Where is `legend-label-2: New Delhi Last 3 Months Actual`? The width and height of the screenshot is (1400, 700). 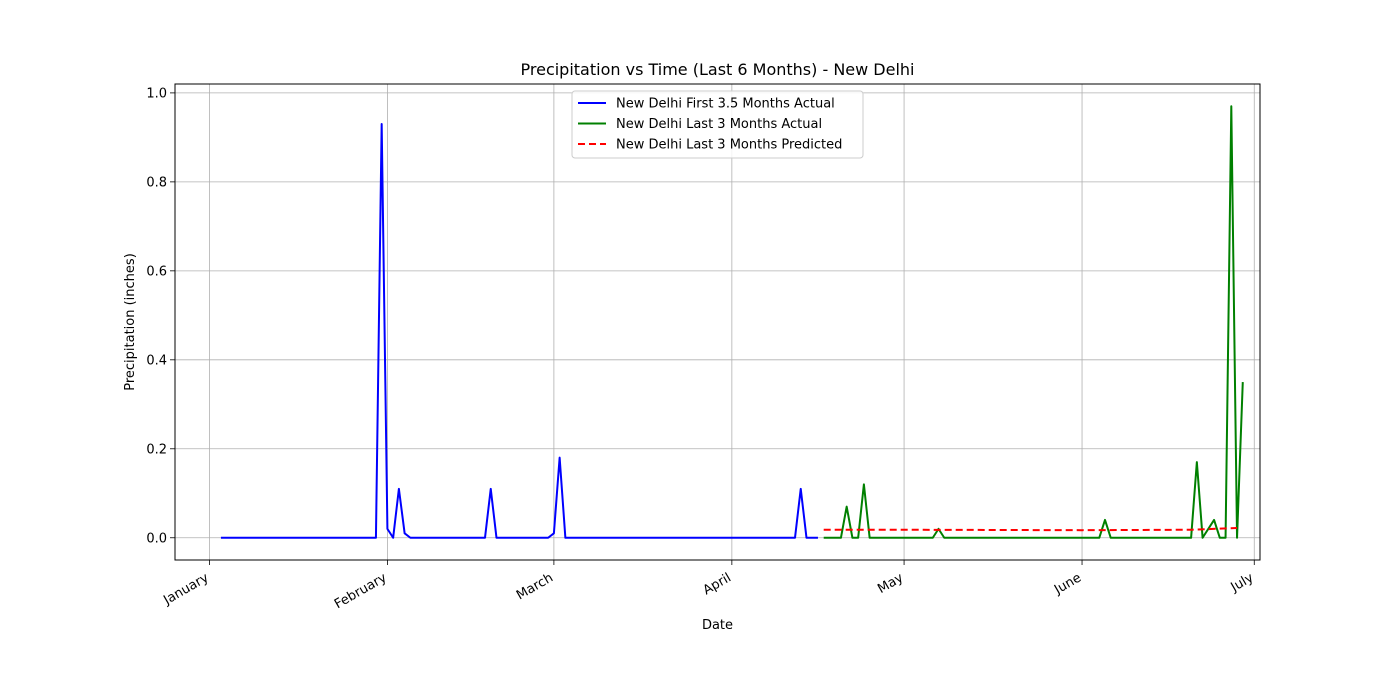 legend-label-2: New Delhi Last 3 Months Actual is located at coordinates (719, 124).